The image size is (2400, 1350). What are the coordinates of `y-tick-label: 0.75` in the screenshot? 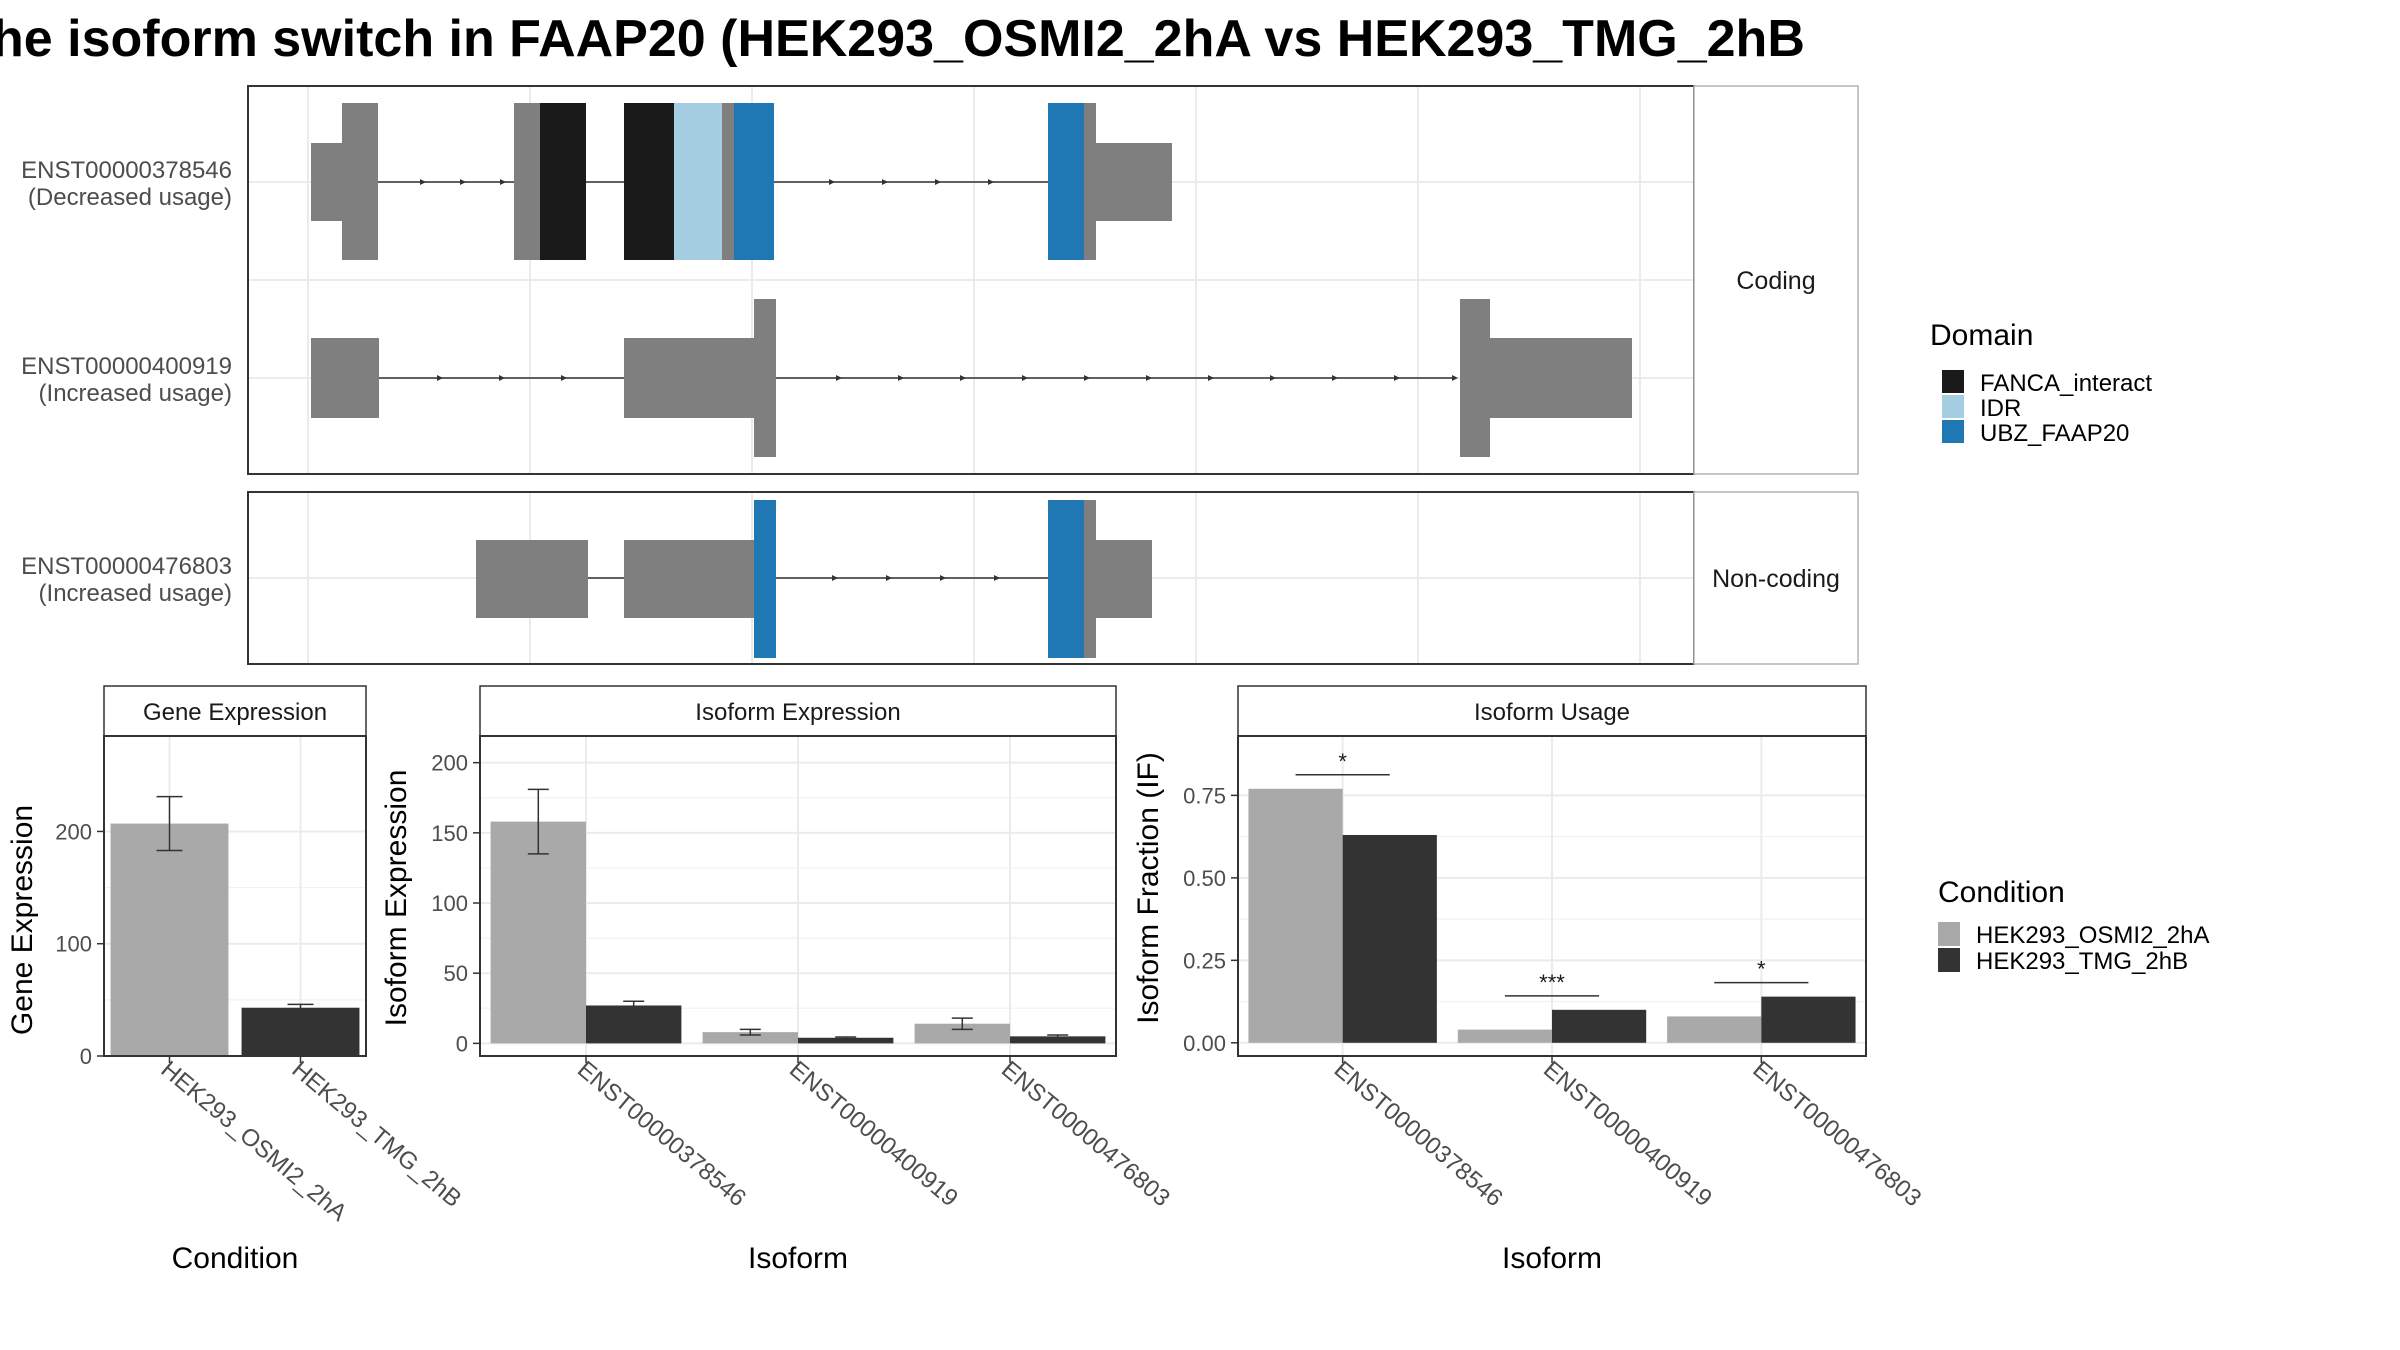 It's located at (1204, 795).